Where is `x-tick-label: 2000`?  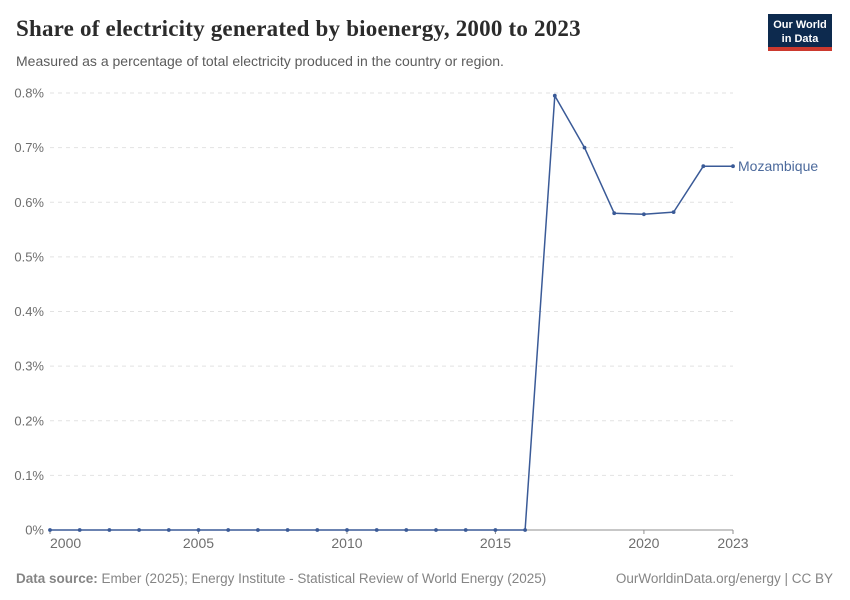
x-tick-label: 2000 is located at coordinates (65, 543).